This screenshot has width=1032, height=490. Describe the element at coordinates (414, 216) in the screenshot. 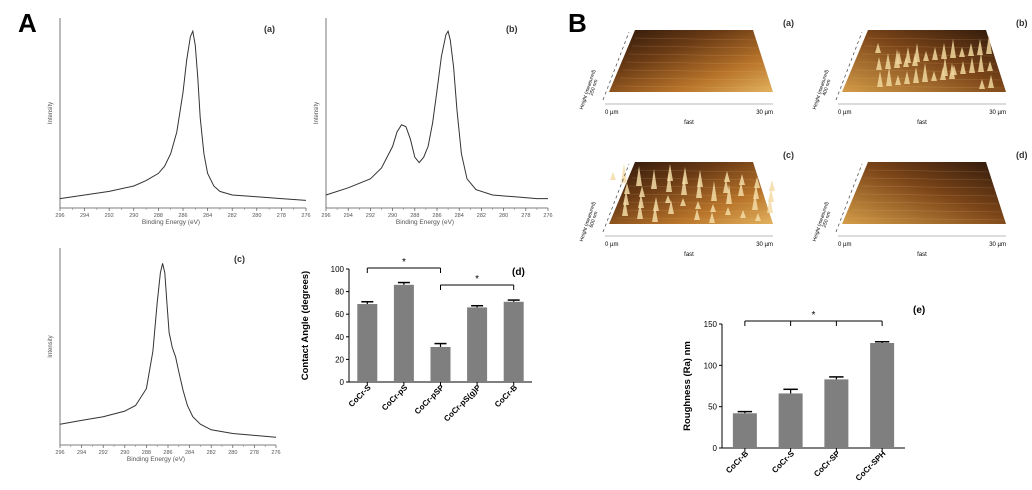

I see `x-tick-label: 288` at that location.